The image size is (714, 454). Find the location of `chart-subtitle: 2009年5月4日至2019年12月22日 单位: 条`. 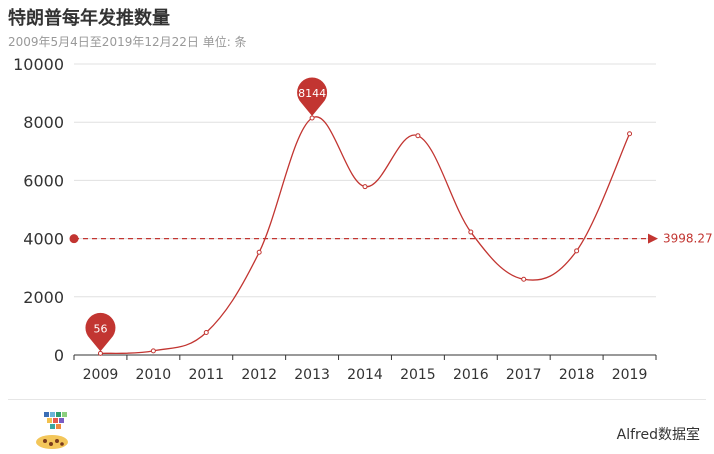

chart-subtitle: 2009年5月4日至2019年12月22日 单位: 条 is located at coordinates (127, 42).